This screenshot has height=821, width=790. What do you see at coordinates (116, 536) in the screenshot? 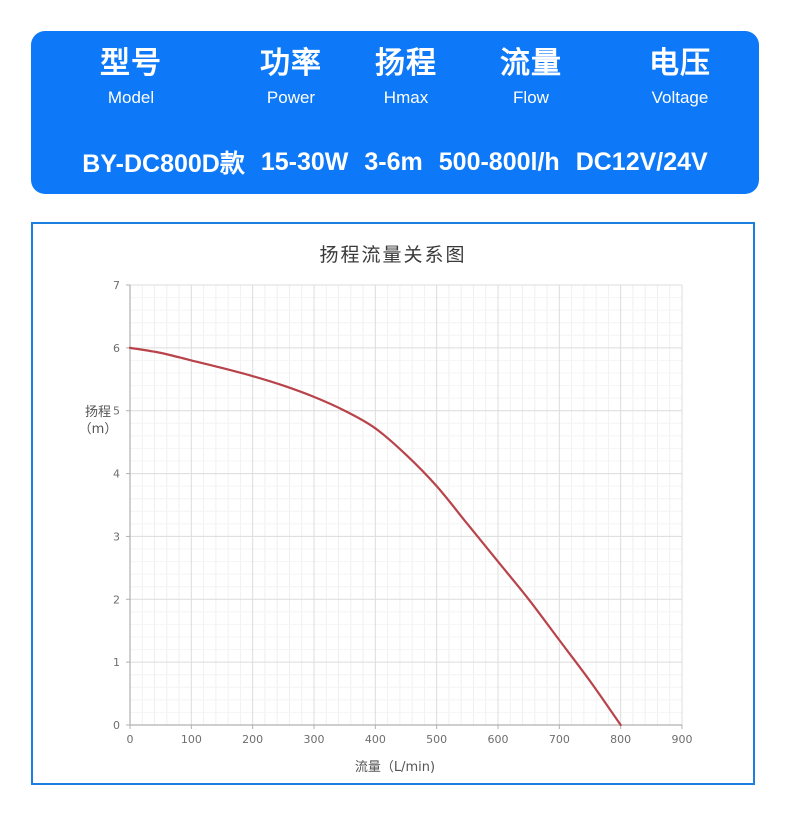
I see `chart-y-tick-label: 3` at bounding box center [116, 536].